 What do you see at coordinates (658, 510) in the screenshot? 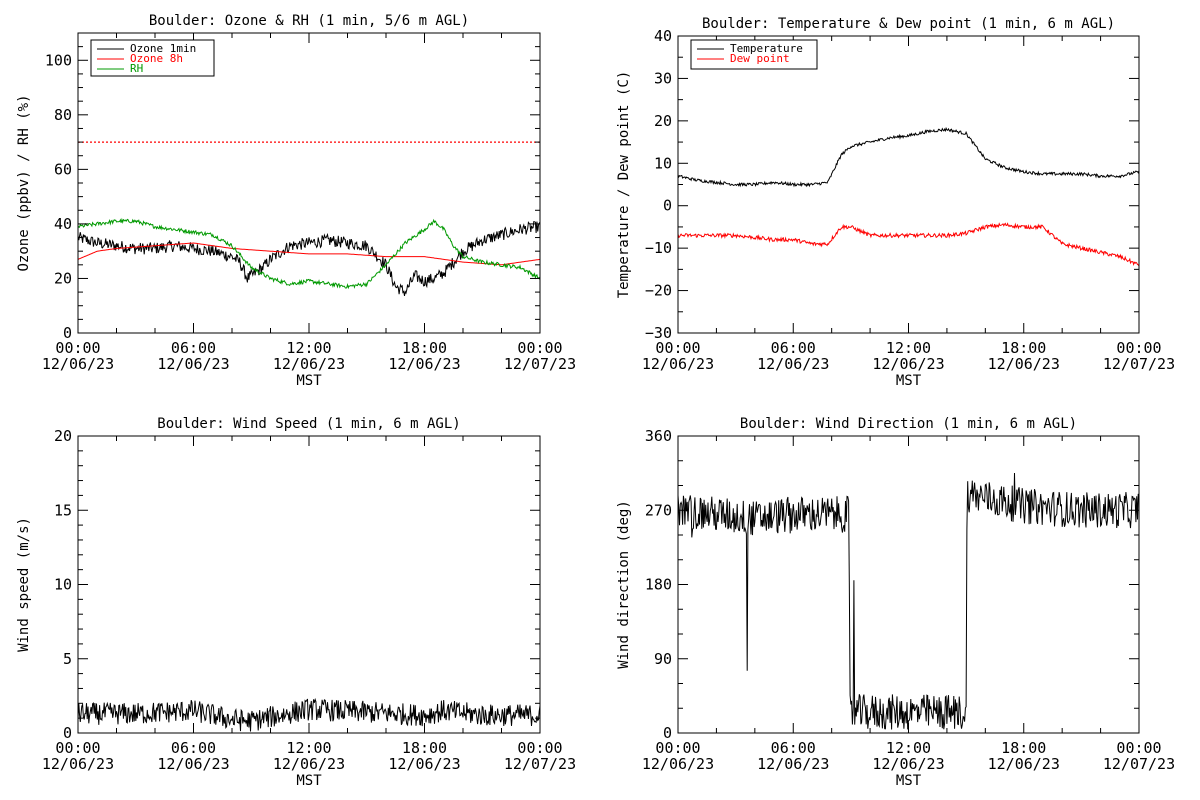
I see `y-tick-label: 270` at bounding box center [658, 510].